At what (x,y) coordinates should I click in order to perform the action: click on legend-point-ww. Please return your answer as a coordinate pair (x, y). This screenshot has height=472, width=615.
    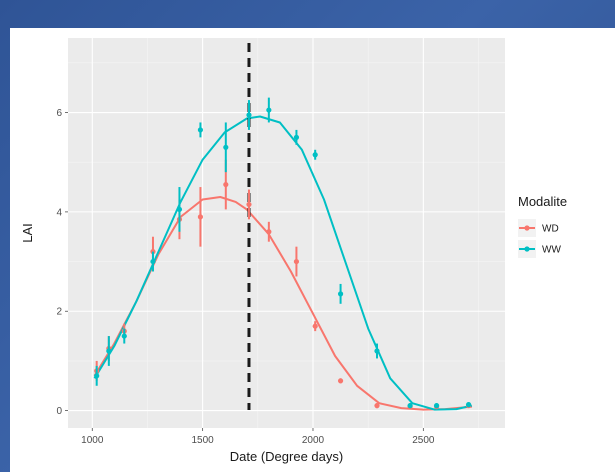
    Looking at the image, I should click on (527, 249).